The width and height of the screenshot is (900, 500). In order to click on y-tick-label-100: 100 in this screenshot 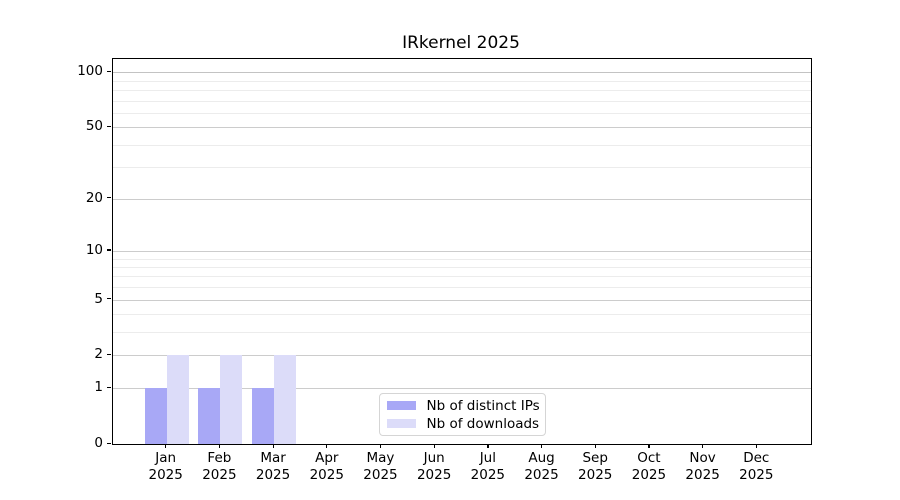, I will do `click(90, 71)`.